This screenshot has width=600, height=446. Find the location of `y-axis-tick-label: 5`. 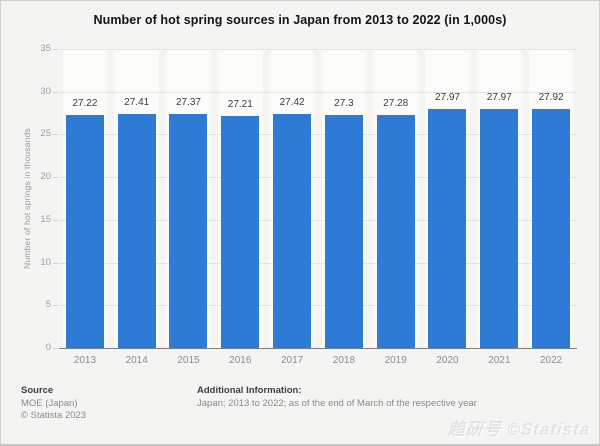

y-axis-tick-label: 5 is located at coordinates (48, 305).